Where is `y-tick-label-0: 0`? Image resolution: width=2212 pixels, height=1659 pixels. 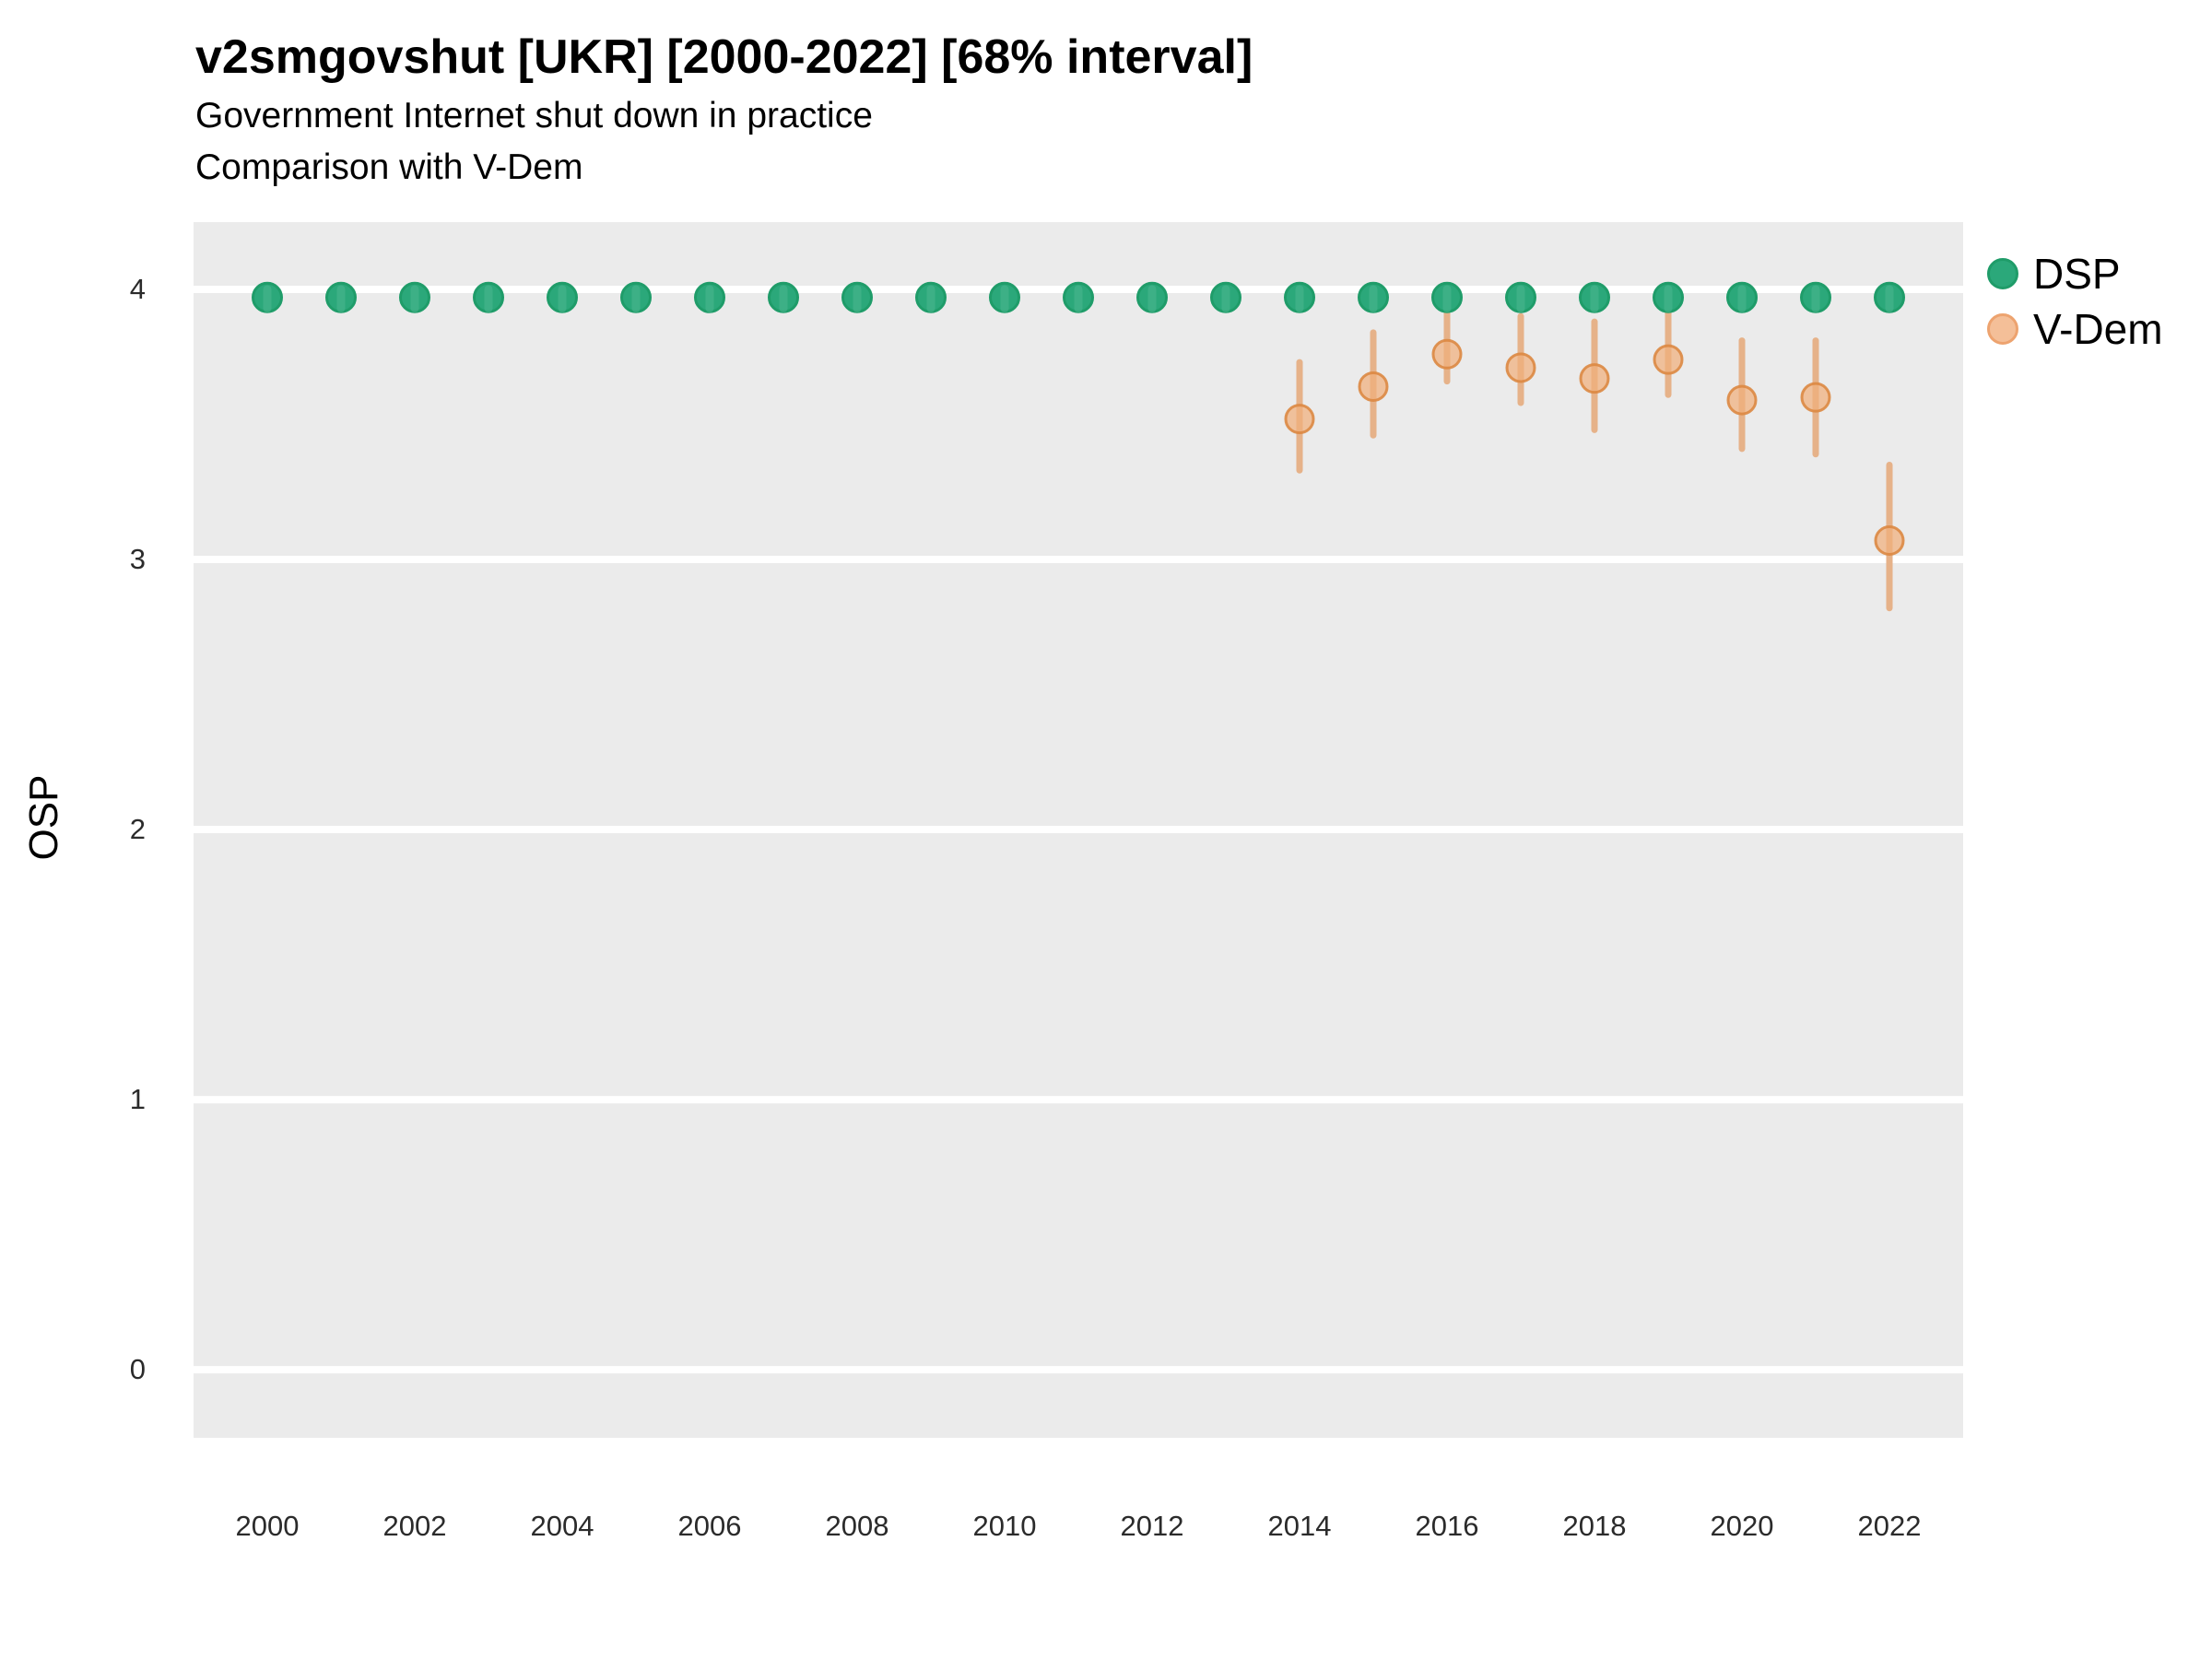
y-tick-label-0: 0 is located at coordinates (137, 1369).